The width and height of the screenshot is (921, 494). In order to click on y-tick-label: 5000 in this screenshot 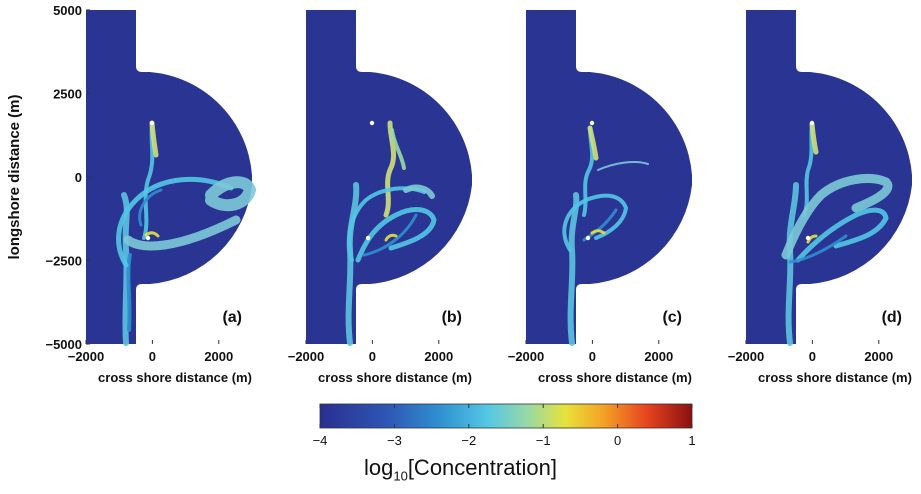, I will do `click(67, 10)`.